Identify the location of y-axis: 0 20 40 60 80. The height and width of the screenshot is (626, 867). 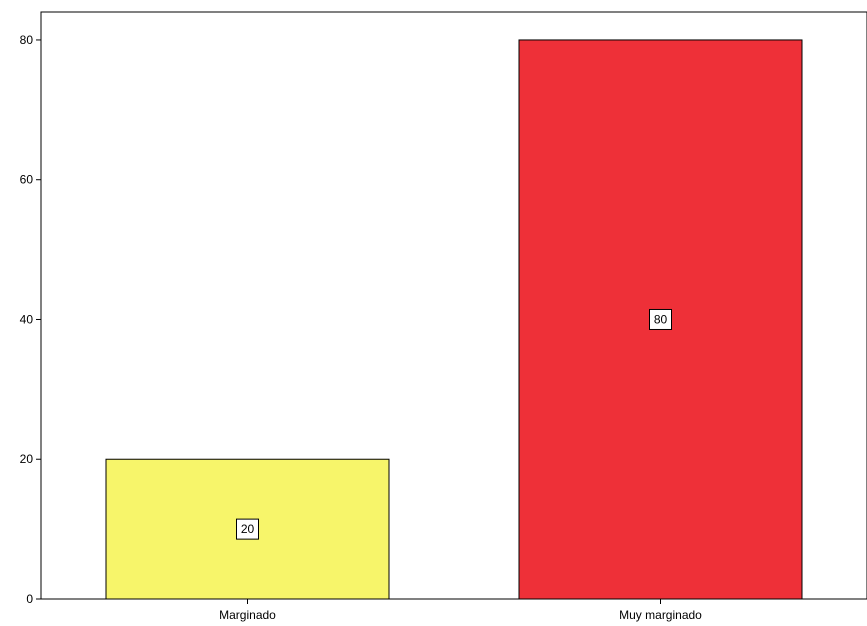
(30, 319).